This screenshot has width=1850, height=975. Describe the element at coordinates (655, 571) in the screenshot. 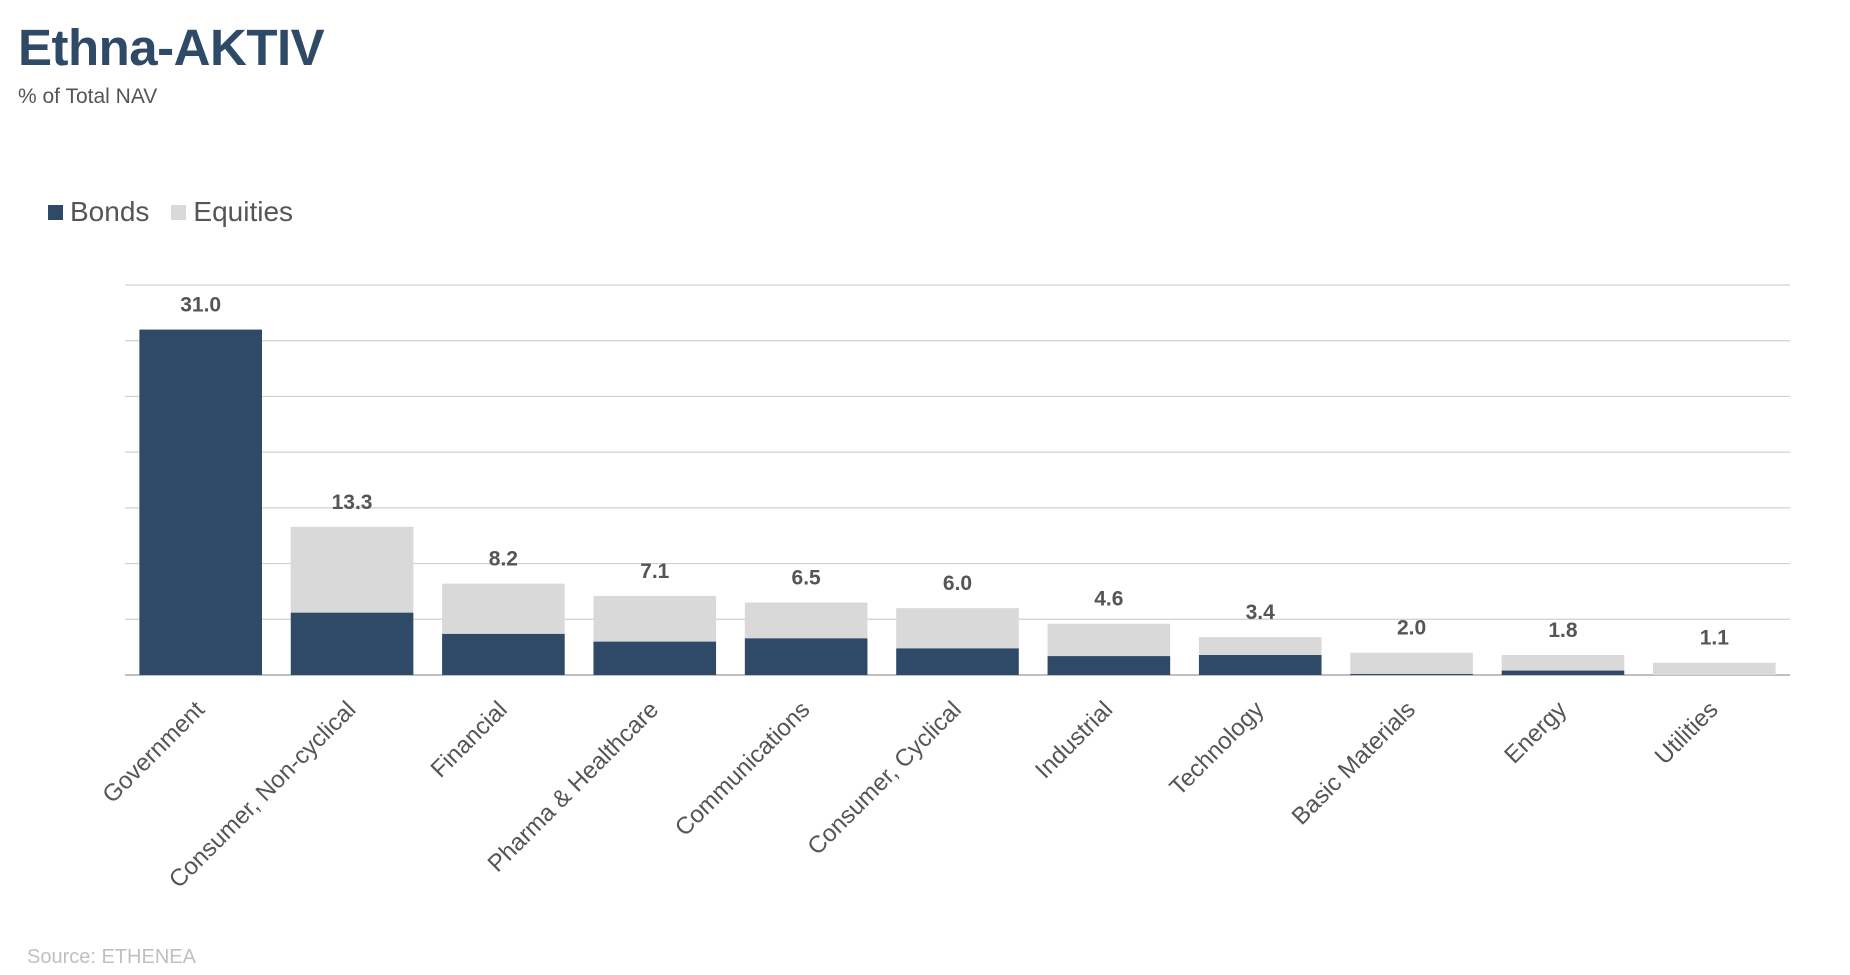

I see `value-label: 7.1` at that location.